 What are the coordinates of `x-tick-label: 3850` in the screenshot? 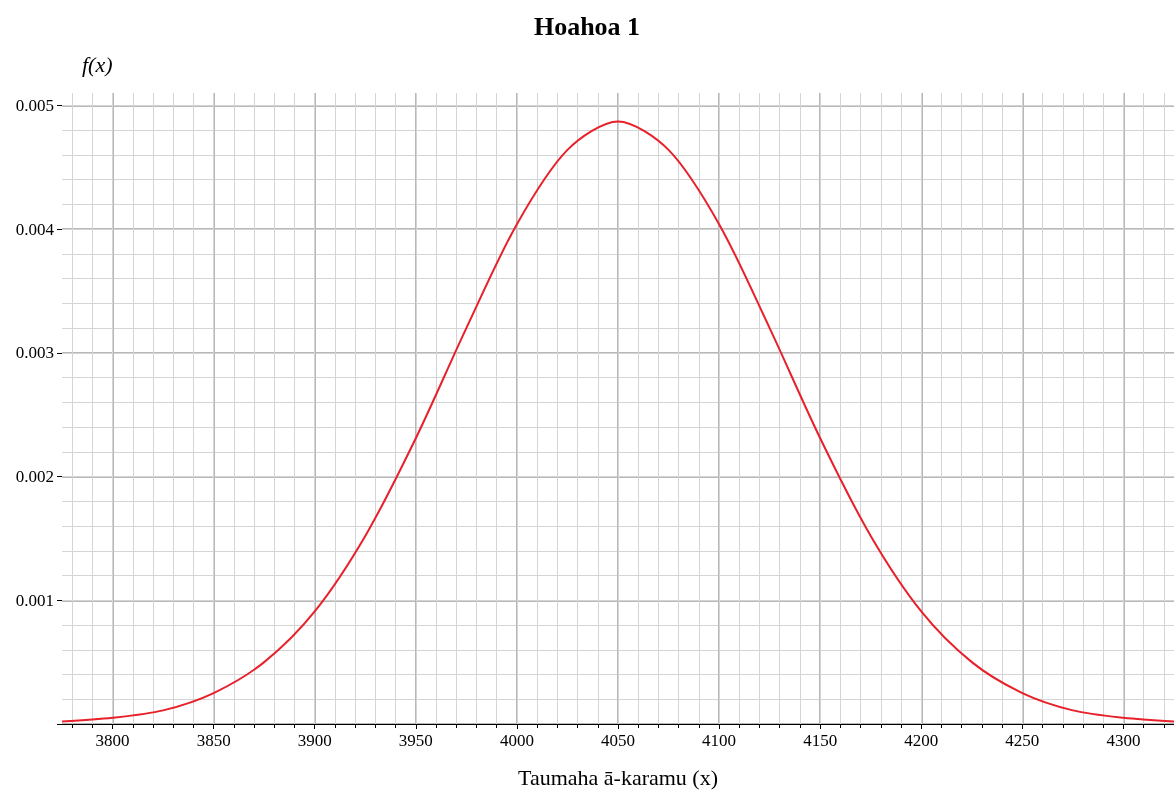 It's located at (213, 740).